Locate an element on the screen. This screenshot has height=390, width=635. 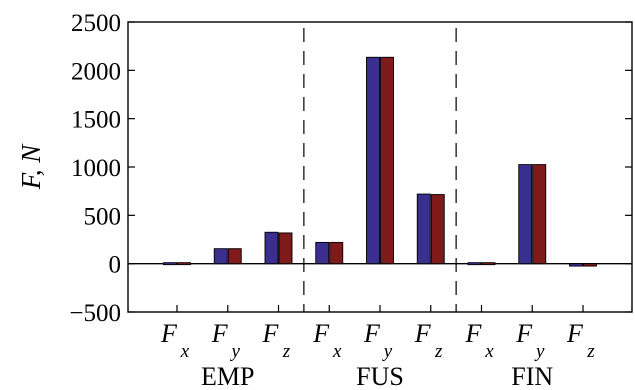
group-label: FUS is located at coordinates (380, 376).